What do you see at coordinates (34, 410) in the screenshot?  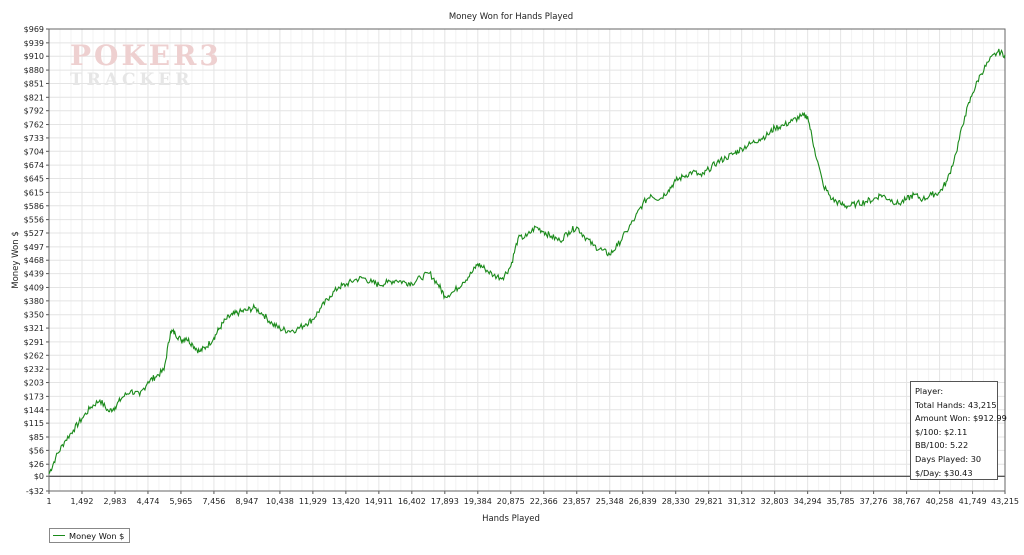 I see `y-tick-label: $144` at bounding box center [34, 410].